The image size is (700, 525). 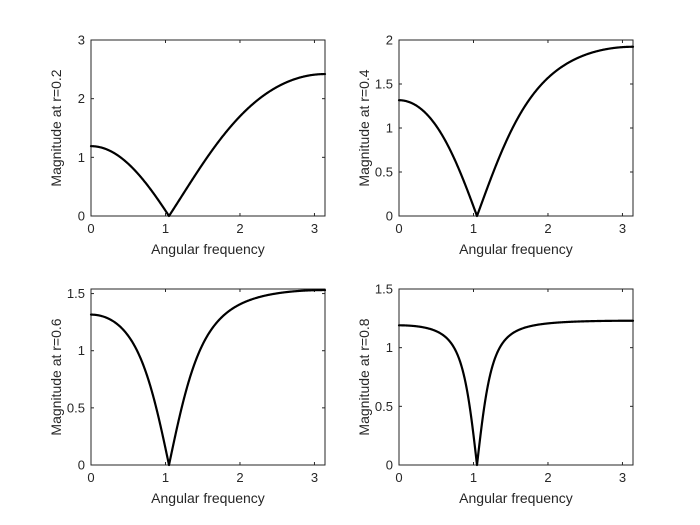 What do you see at coordinates (364, 127) in the screenshot?
I see `y-axis-label: Magnitude at r=0.4` at bounding box center [364, 127].